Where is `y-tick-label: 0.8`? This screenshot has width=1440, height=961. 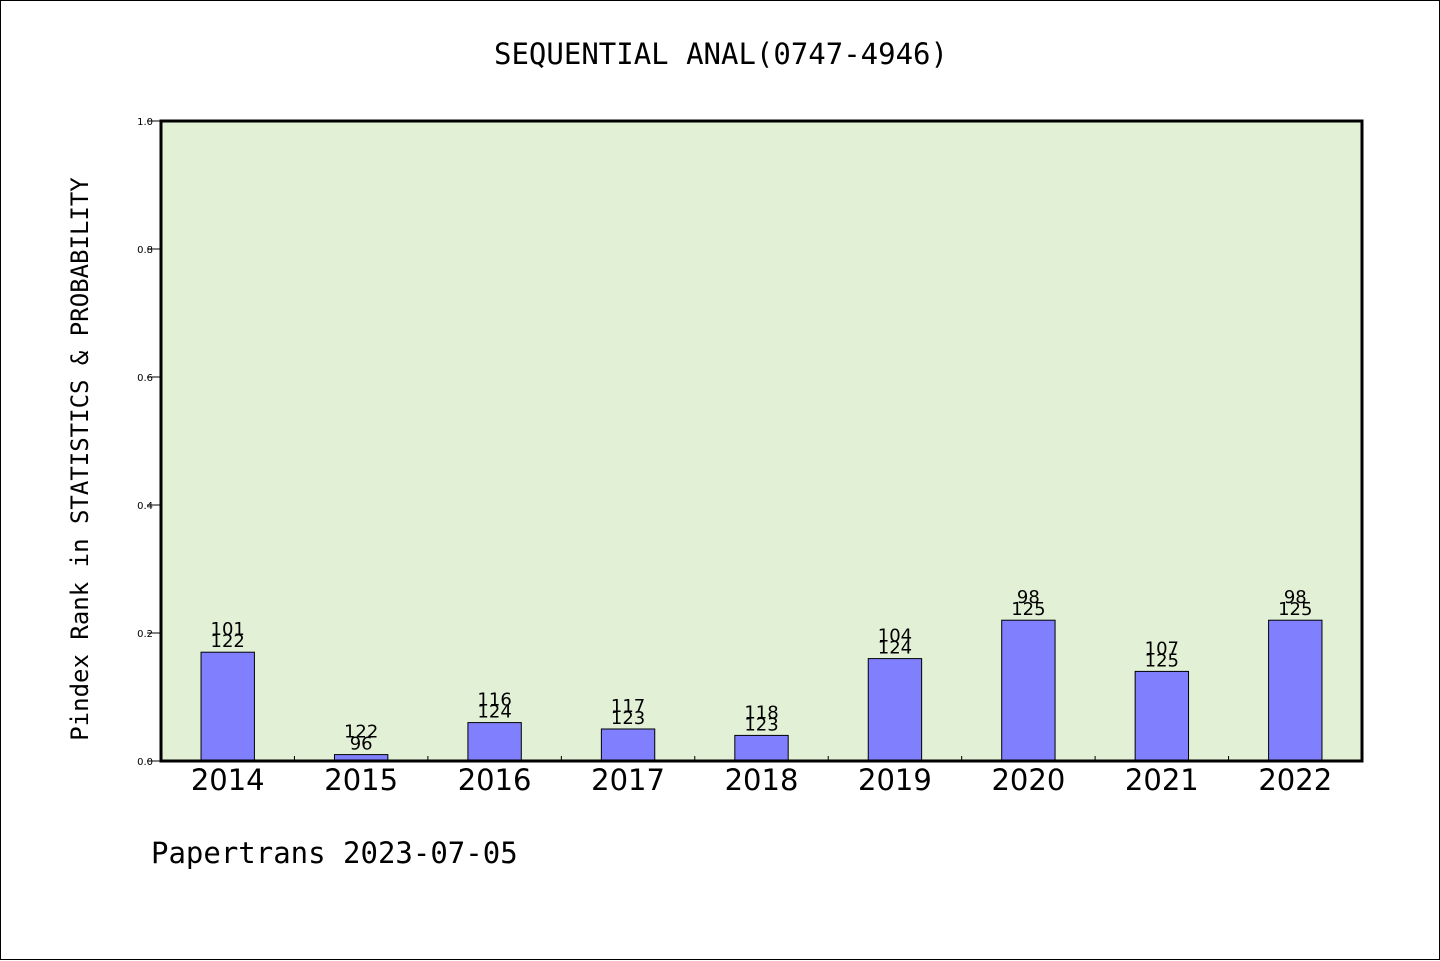 y-tick-label: 0.8 is located at coordinates (145, 250).